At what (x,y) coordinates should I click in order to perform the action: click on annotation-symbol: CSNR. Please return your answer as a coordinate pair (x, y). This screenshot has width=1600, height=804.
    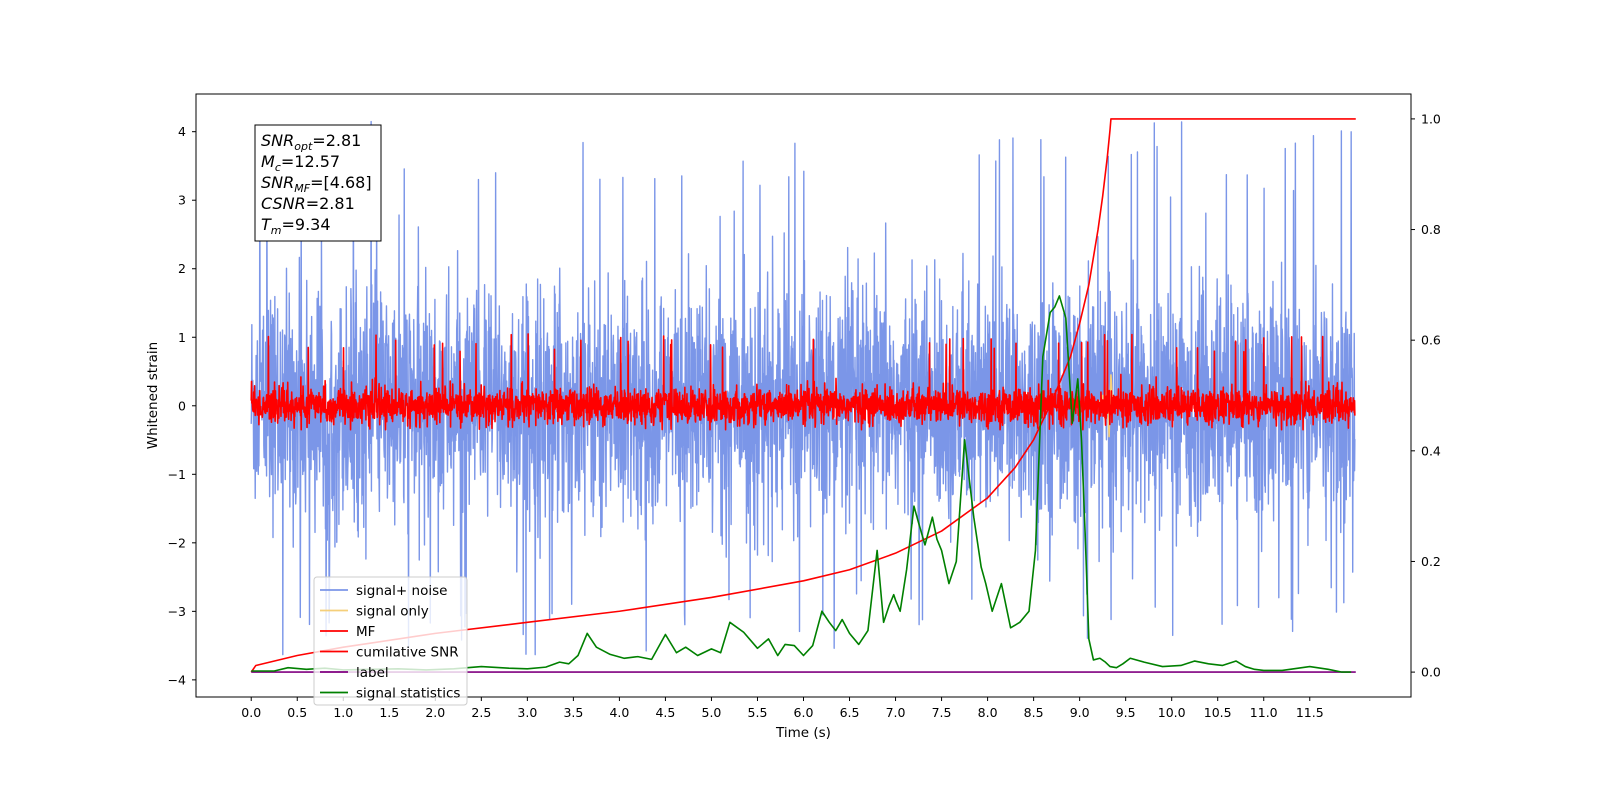
    Looking at the image, I should click on (283, 203).